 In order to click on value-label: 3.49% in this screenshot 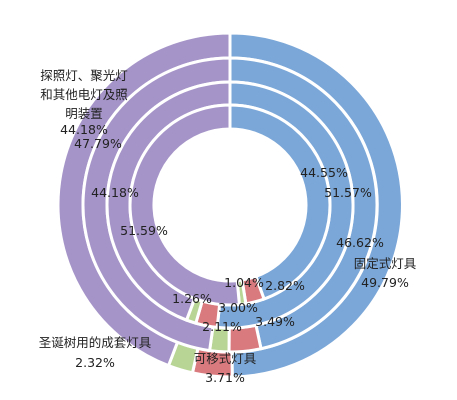, I will do `click(275, 321)`.